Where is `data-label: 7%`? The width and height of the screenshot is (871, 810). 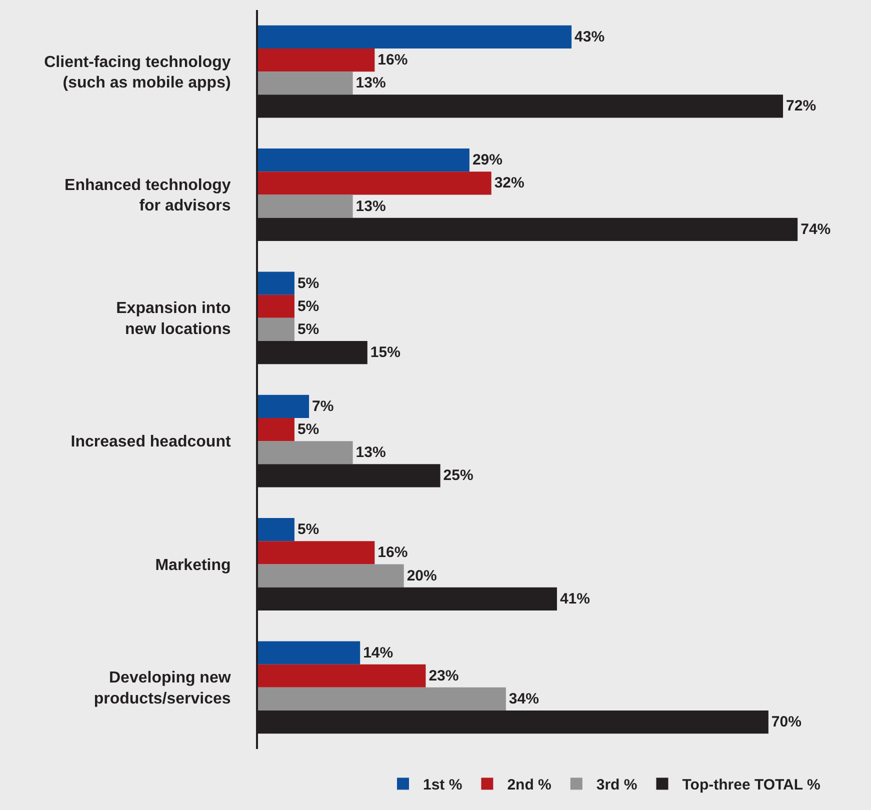 data-label: 7% is located at coordinates (323, 406).